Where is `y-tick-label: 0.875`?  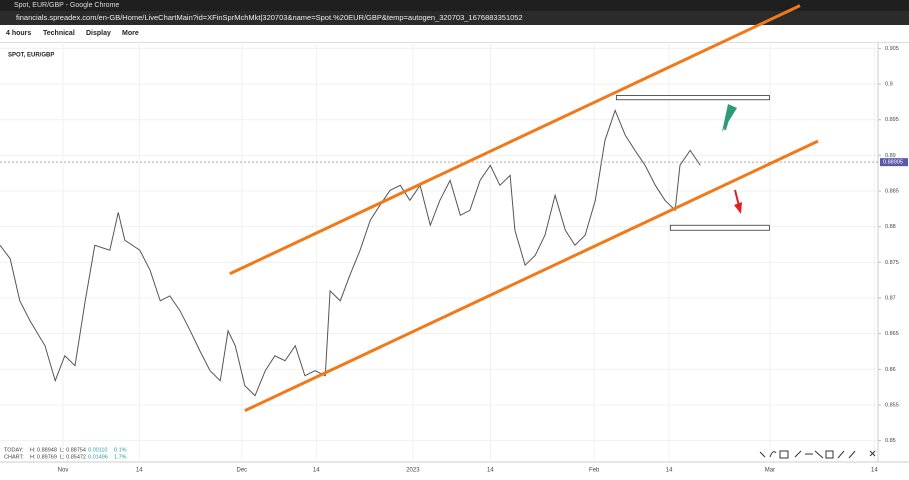 y-tick-label: 0.875 is located at coordinates (892, 263).